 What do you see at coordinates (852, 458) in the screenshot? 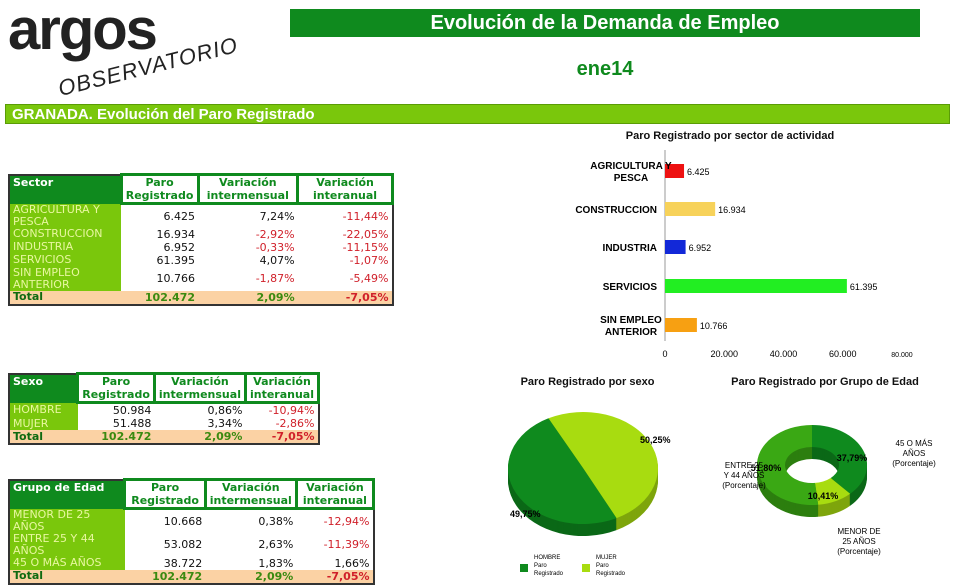
I see `donut-value-label: 37,79%` at bounding box center [852, 458].